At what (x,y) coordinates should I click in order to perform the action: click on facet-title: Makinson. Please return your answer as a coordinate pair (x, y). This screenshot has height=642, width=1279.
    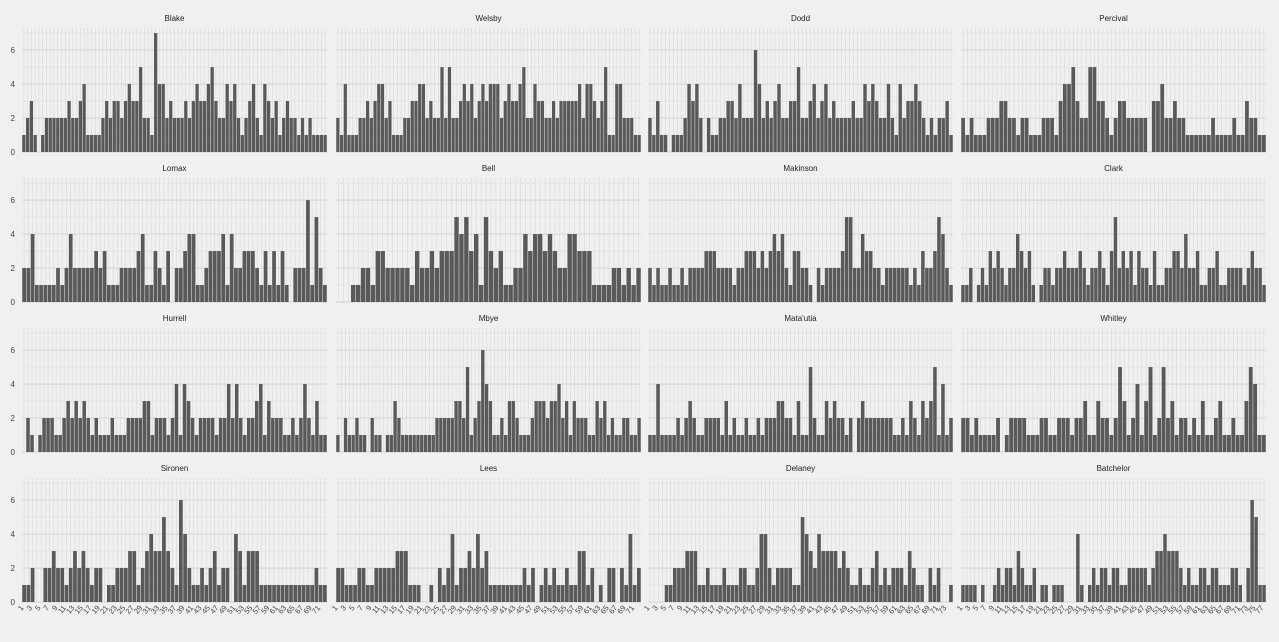
    Looking at the image, I should click on (800, 168).